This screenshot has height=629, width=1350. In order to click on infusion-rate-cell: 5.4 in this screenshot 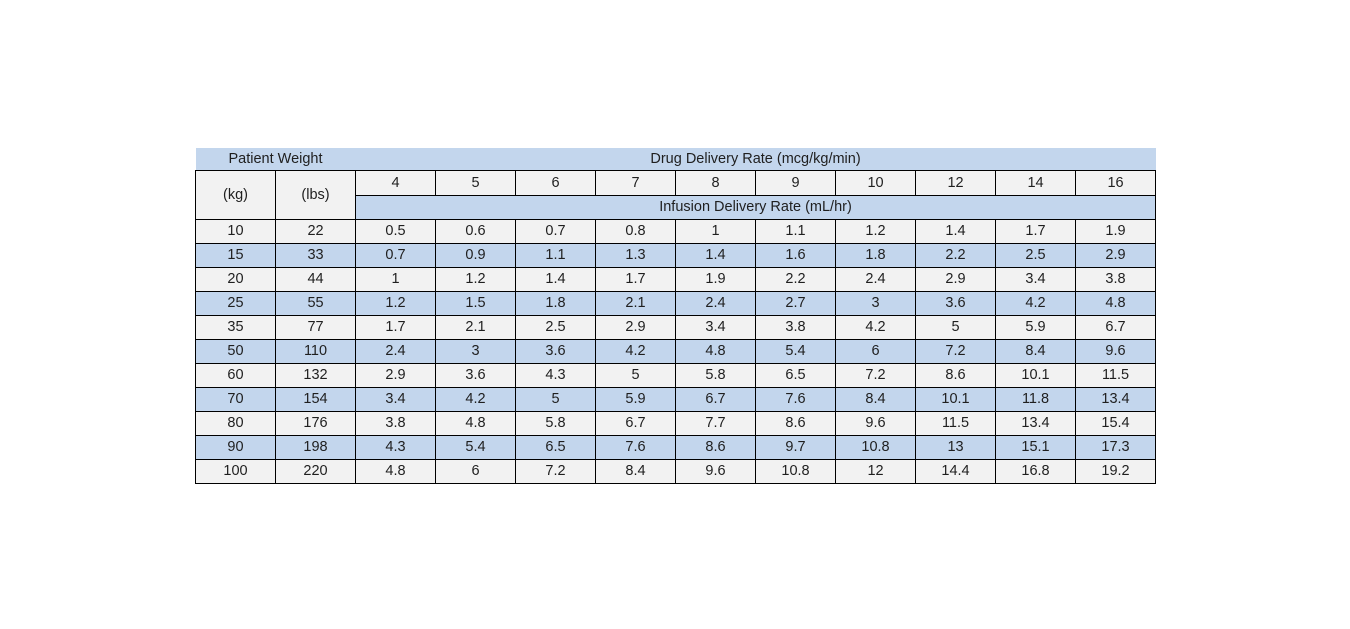, I will do `click(476, 447)`.